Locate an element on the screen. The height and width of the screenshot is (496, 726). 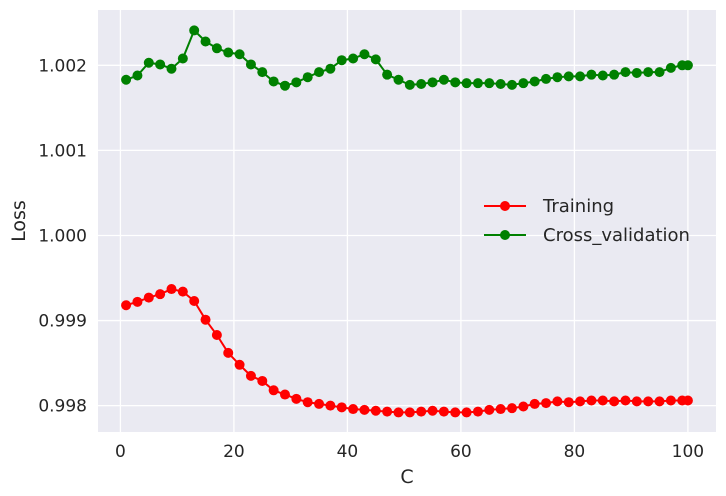
y-axis-label: Loss is located at coordinates (19, 221).